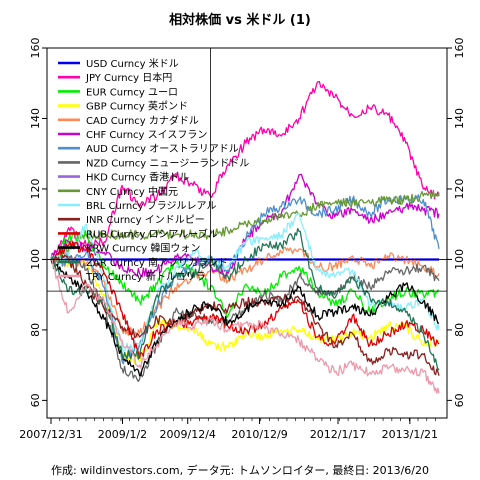 Image resolution: width=480 pixels, height=480 pixels. Describe the element at coordinates (143, 249) in the screenshot. I see `legend-entry-13: KRW Curncy 韓国ウォン` at that location.